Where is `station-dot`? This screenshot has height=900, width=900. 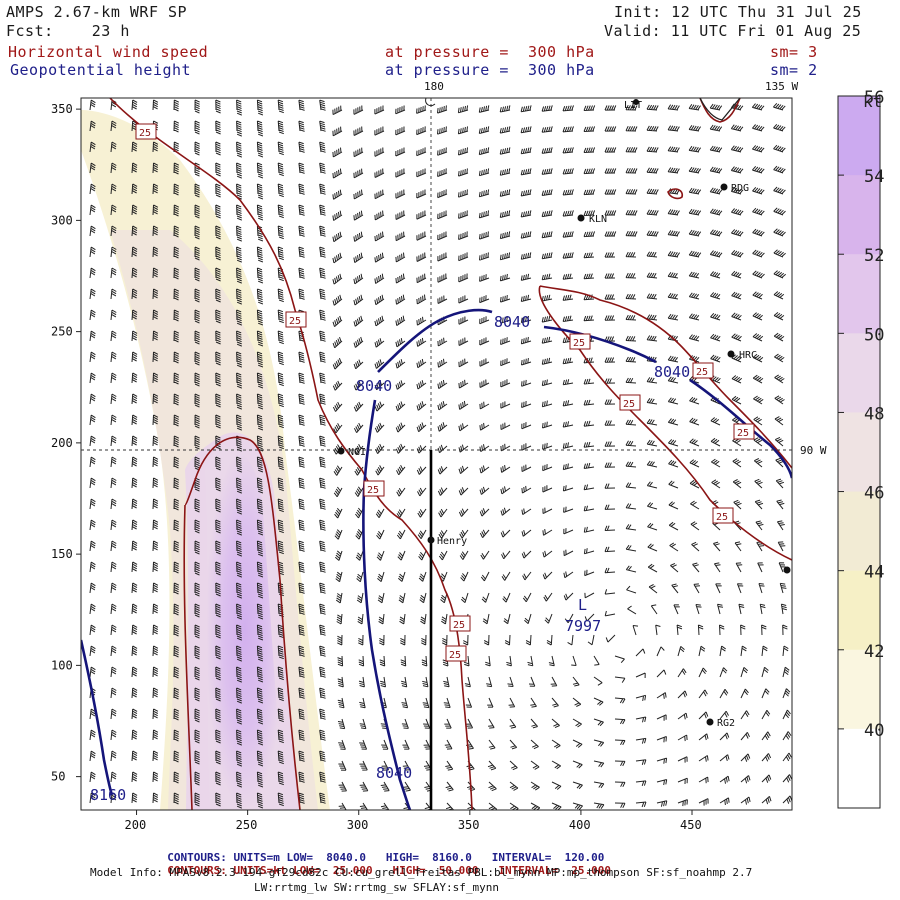
station-dot is located at coordinates (581, 218).